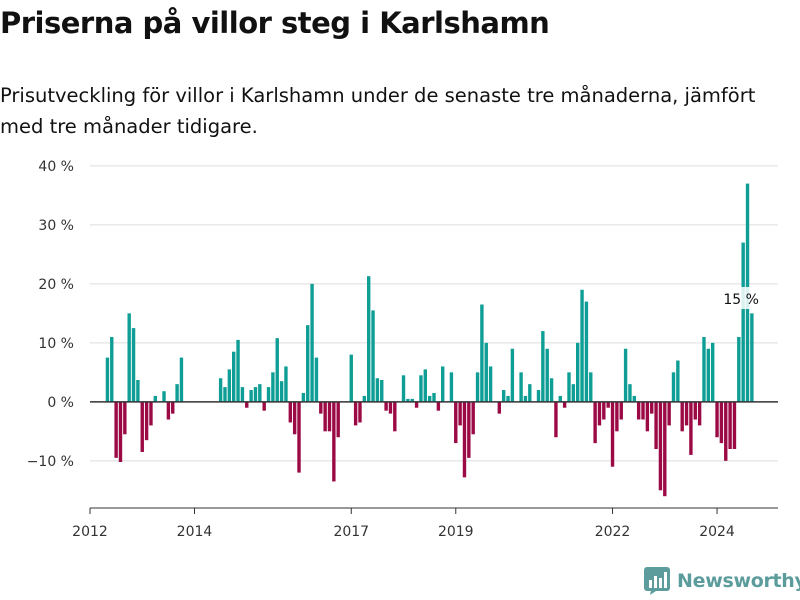 Image resolution: width=800 pixels, height=600 pixels. What do you see at coordinates (738, 581) in the screenshot?
I see `brand-name: Newsworthy` at bounding box center [738, 581].